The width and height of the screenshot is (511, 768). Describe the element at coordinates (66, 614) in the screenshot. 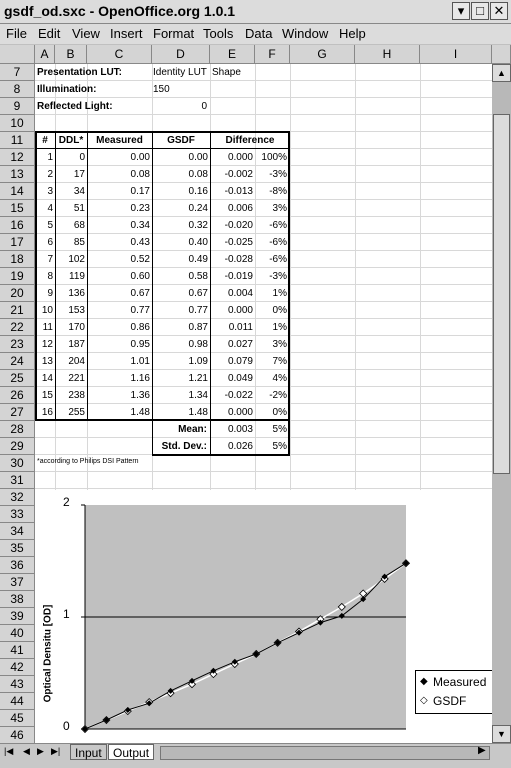

I see `y-tick-1: 1` at that location.